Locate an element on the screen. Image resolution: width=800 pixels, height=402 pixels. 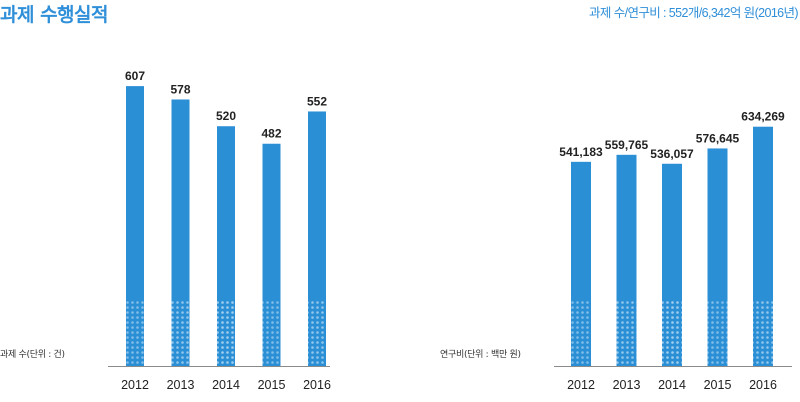
bar-2013 is located at coordinates (180, 232).